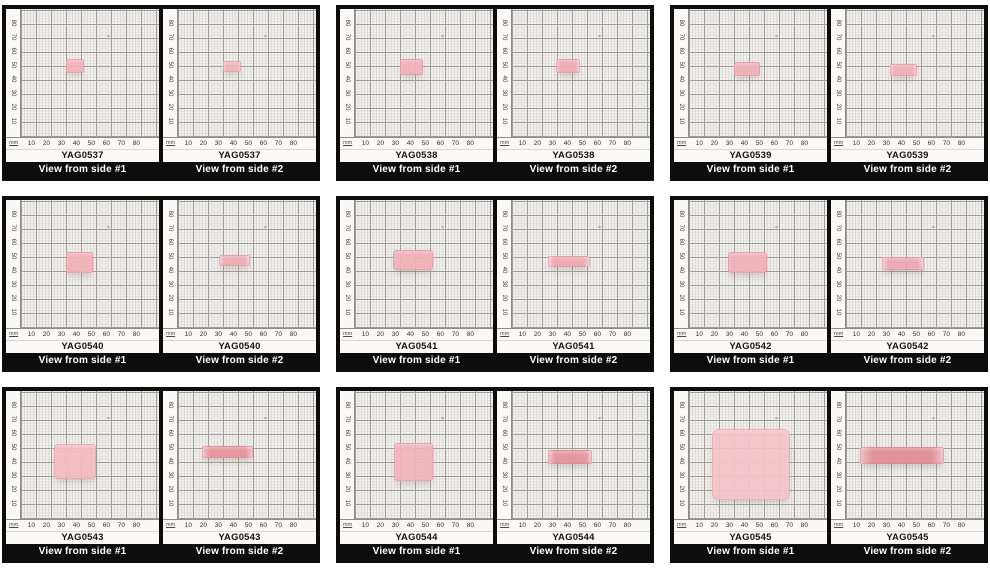 This screenshot has width=990, height=570. Describe the element at coordinates (907, 537) in the screenshot. I see `sample-id-label: YAG0545` at that location.